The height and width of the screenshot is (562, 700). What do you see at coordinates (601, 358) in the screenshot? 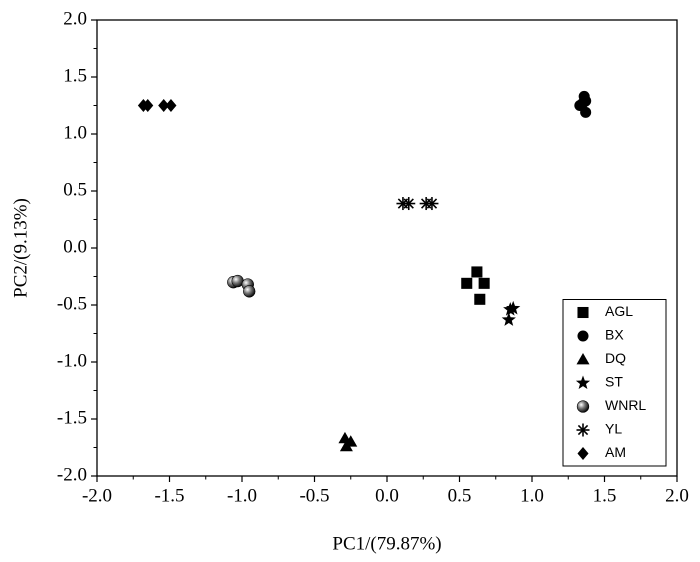
I see `legend-item: DQ` at bounding box center [601, 358].